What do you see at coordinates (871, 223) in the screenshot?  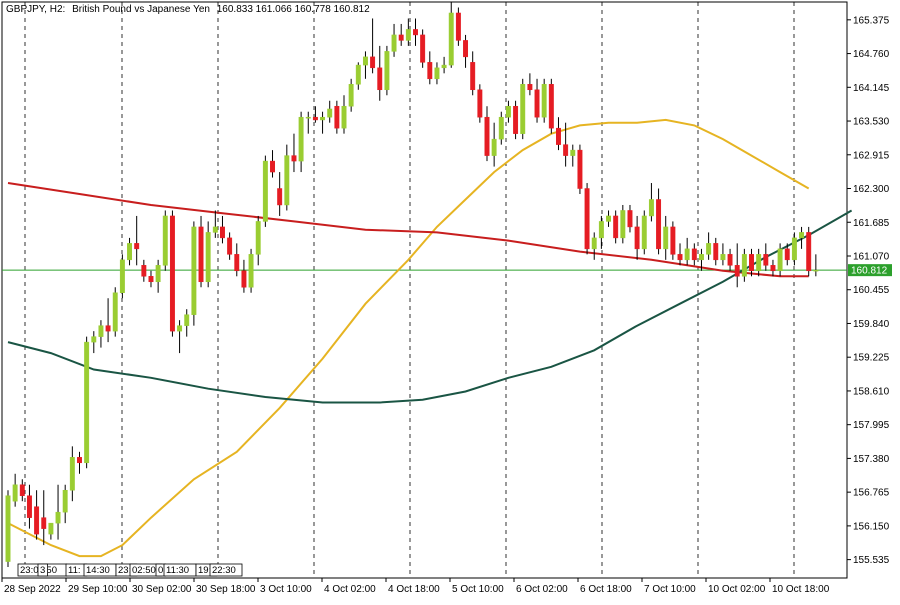 I see `y-tick-label: 161.685` at bounding box center [871, 223].